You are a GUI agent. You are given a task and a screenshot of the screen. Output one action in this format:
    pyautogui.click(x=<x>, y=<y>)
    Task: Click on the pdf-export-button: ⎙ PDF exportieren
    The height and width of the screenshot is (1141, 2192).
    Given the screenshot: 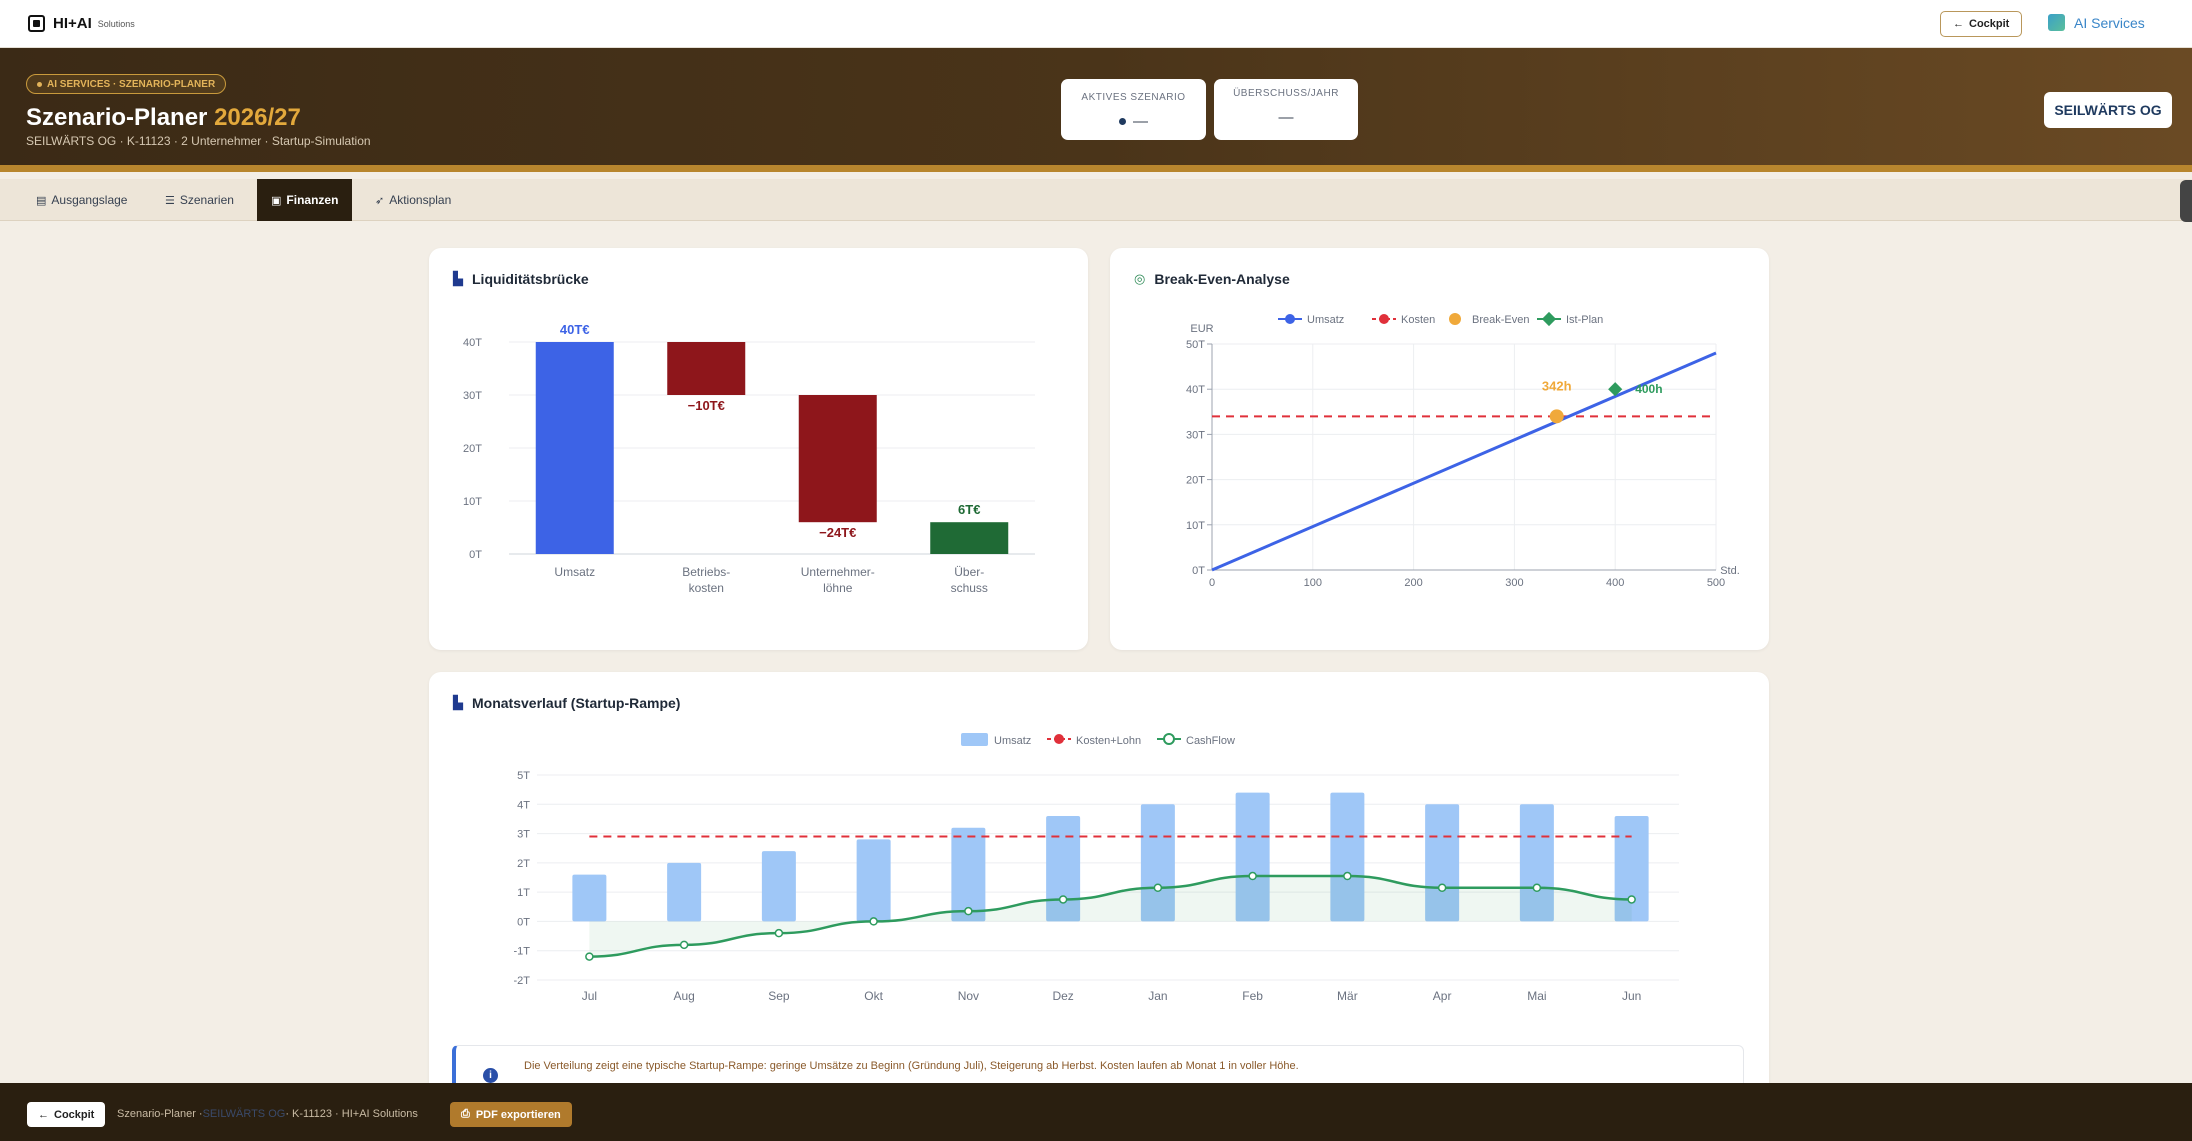 What is the action you would take?
    pyautogui.click(x=511, y=1114)
    